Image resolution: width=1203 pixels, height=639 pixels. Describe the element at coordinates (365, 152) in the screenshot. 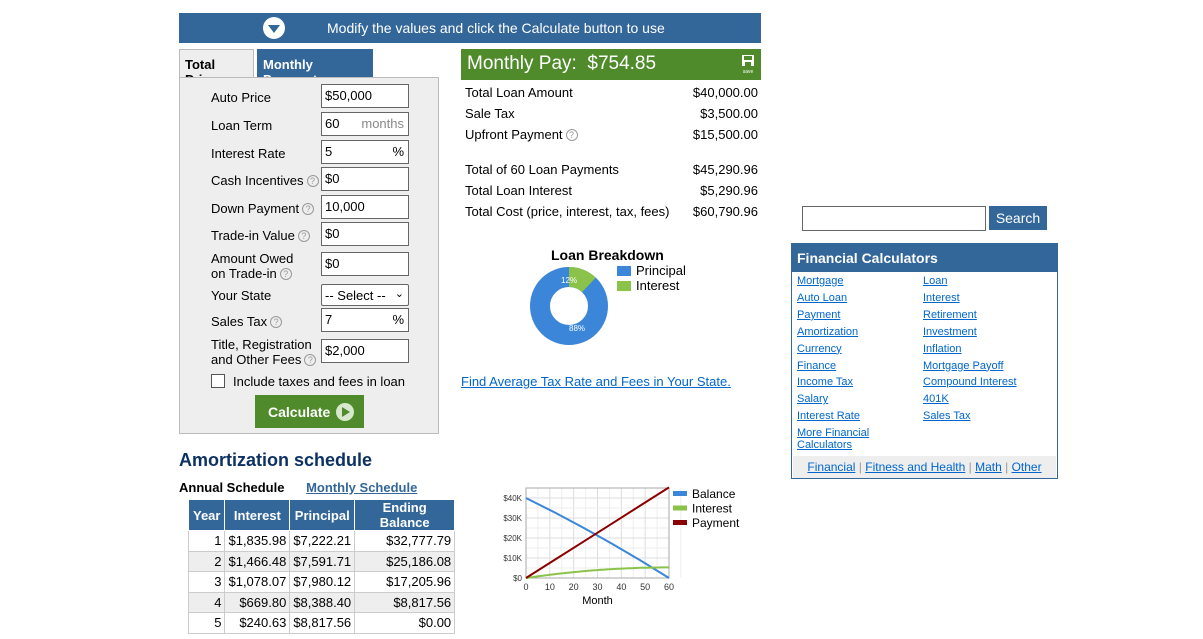

I see `interest-rate-input: 5%` at that location.